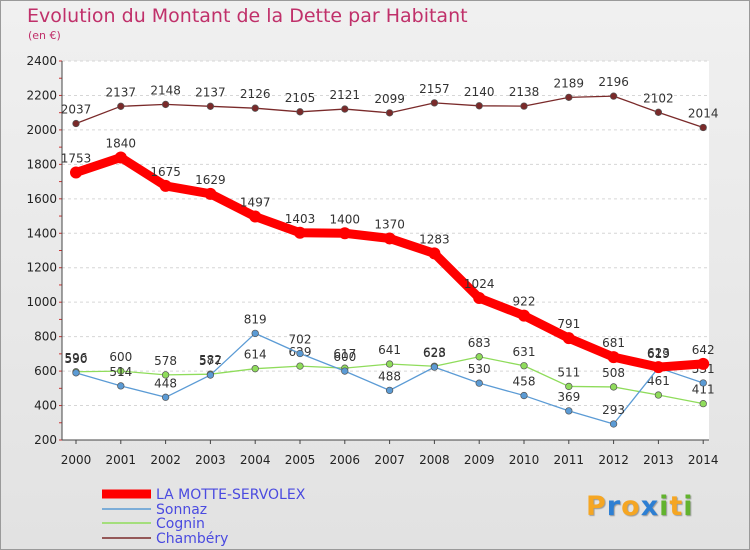 Image resolution: width=750 pixels, height=550 pixels. What do you see at coordinates (389, 224) in the screenshot?
I see `data-label-la-motte-servolex: 1370` at bounding box center [389, 224].